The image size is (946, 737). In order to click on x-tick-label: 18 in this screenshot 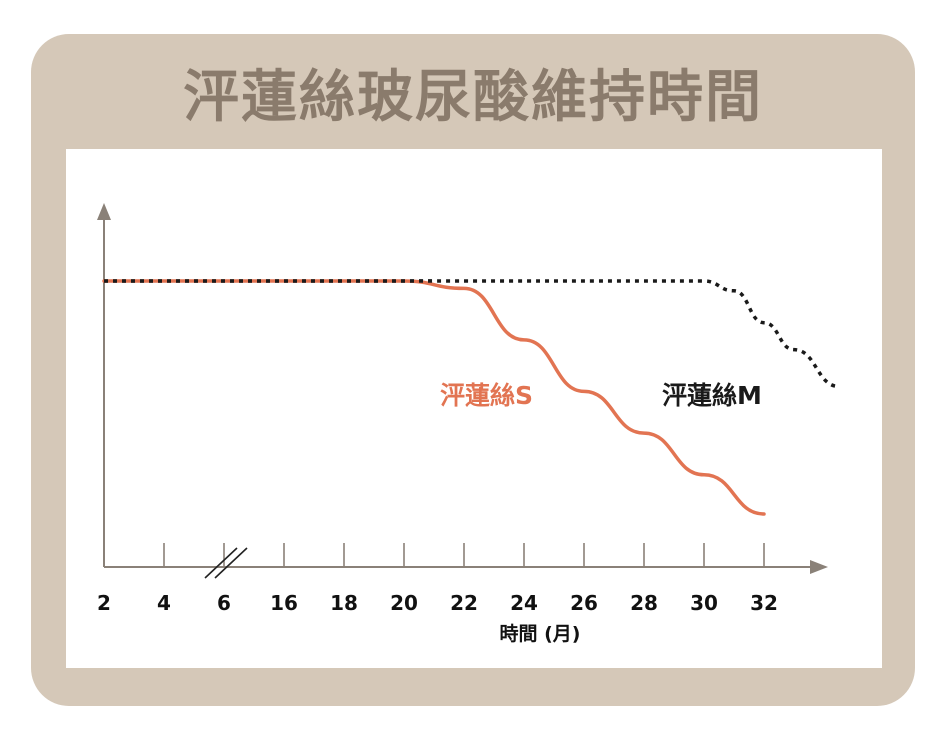, I will do `click(344, 603)`.